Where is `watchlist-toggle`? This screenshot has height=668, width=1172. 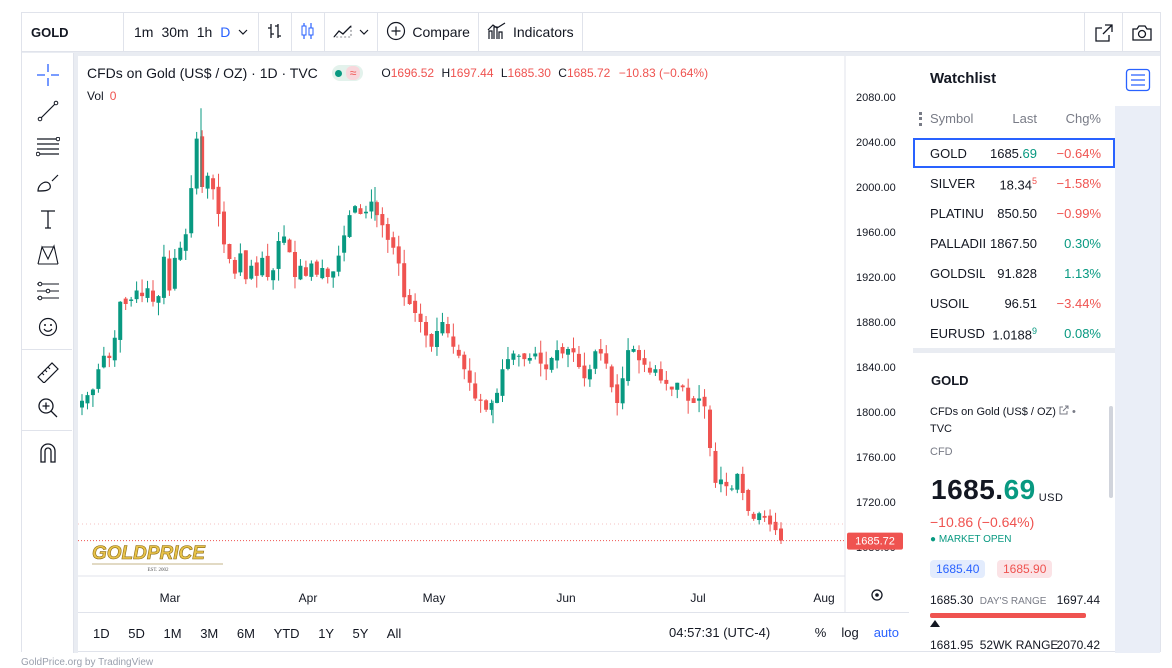
watchlist-toggle is located at coordinates (1137, 81).